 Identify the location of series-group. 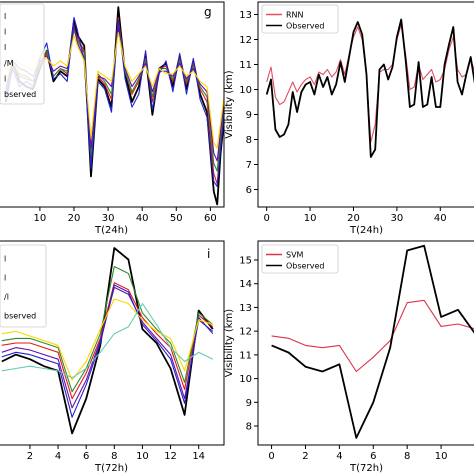
(369, 88).